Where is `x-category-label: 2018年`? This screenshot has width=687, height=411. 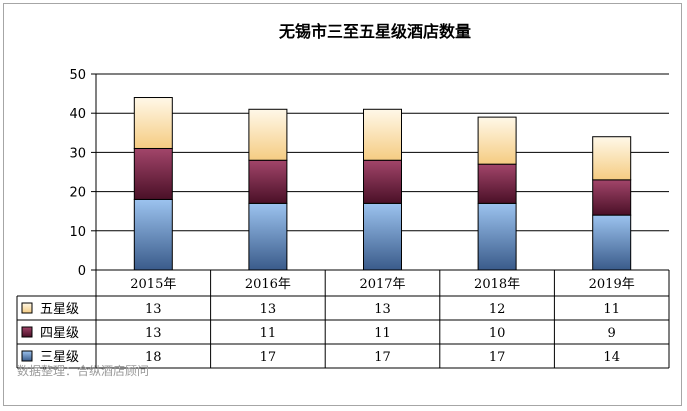 x-category-label: 2018年 is located at coordinates (497, 284).